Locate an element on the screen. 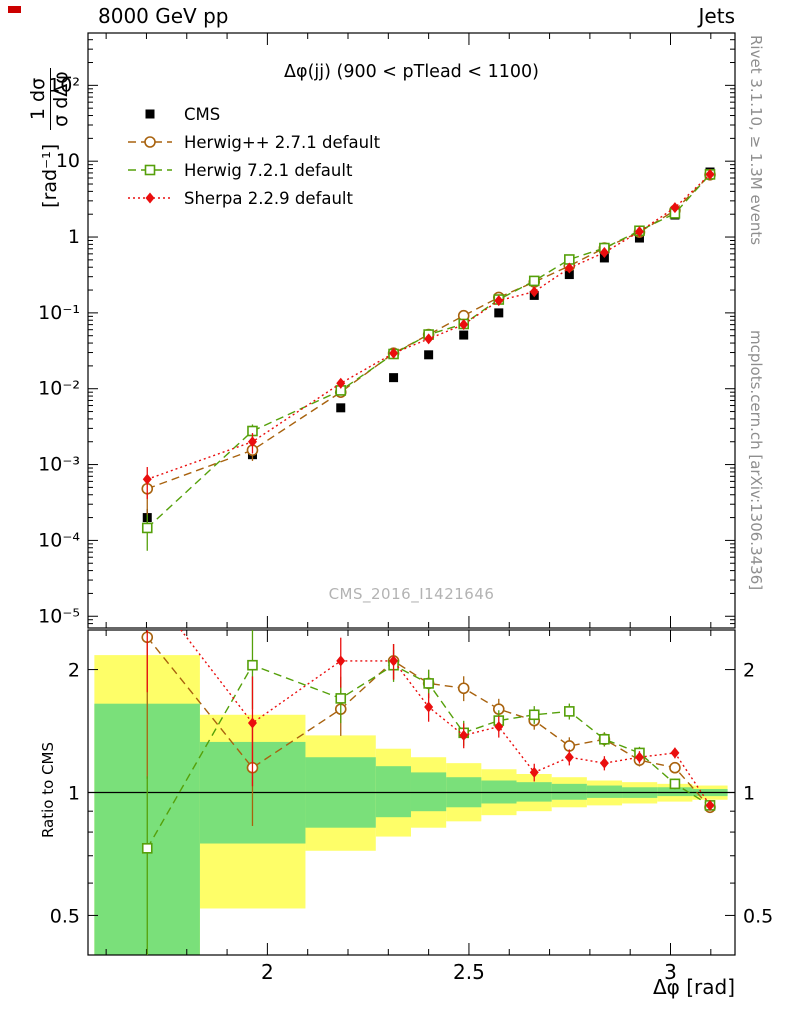 This screenshot has width=786, height=1024. circle-icon is located at coordinates (150, 142).